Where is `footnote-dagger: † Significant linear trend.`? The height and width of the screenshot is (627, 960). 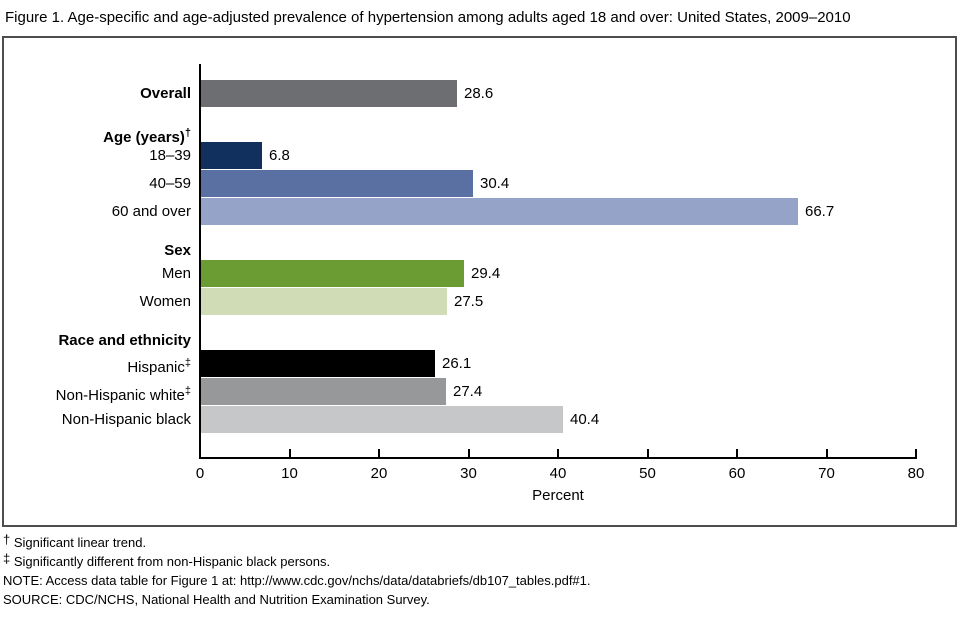 footnote-dagger: † Significant linear trend. is located at coordinates (481, 542).